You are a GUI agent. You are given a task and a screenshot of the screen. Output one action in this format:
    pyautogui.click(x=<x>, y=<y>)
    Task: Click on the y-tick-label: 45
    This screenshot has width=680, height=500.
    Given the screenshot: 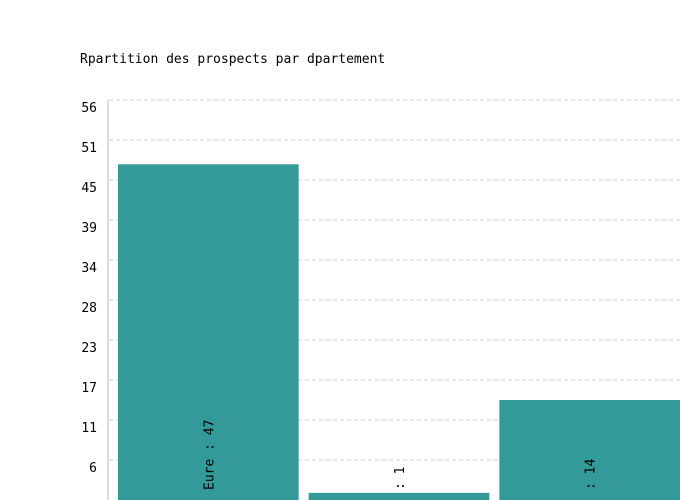 What is the action you would take?
    pyautogui.click(x=89, y=188)
    